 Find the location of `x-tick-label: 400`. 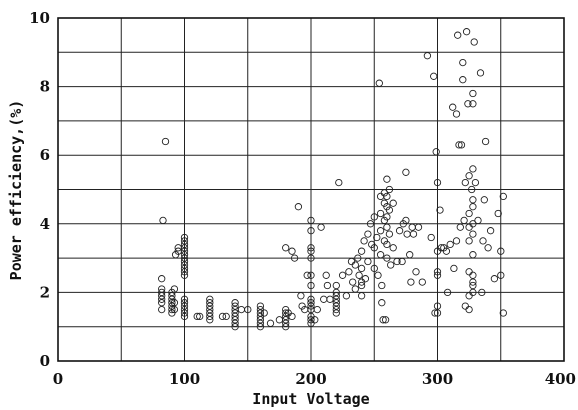

x-tick-label: 400 is located at coordinates (560, 379).